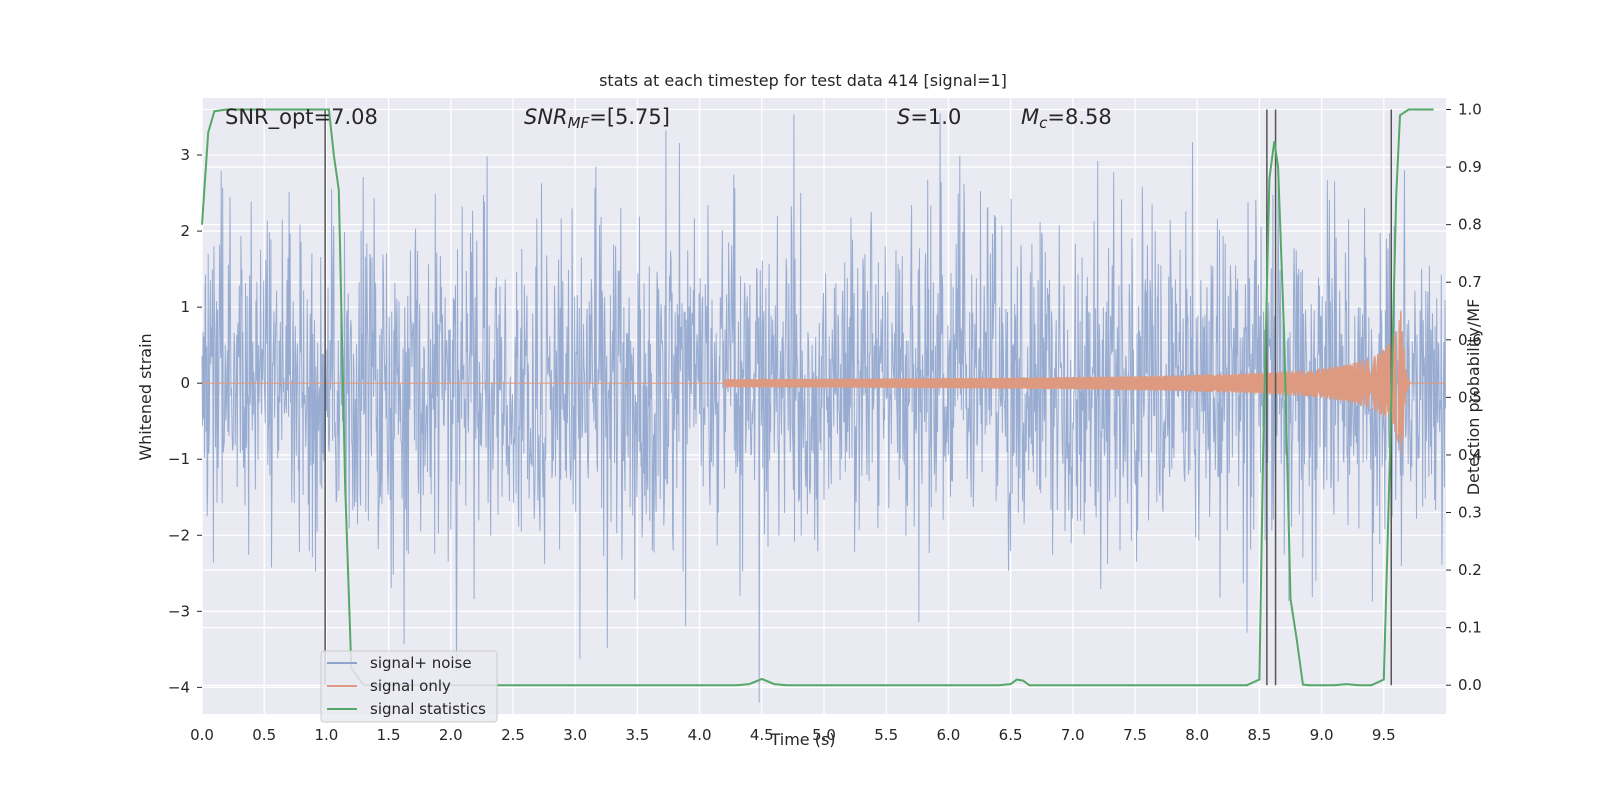  Describe the element at coordinates (1470, 340) in the screenshot. I see `right-y-tick-label: 0.6` at that location.